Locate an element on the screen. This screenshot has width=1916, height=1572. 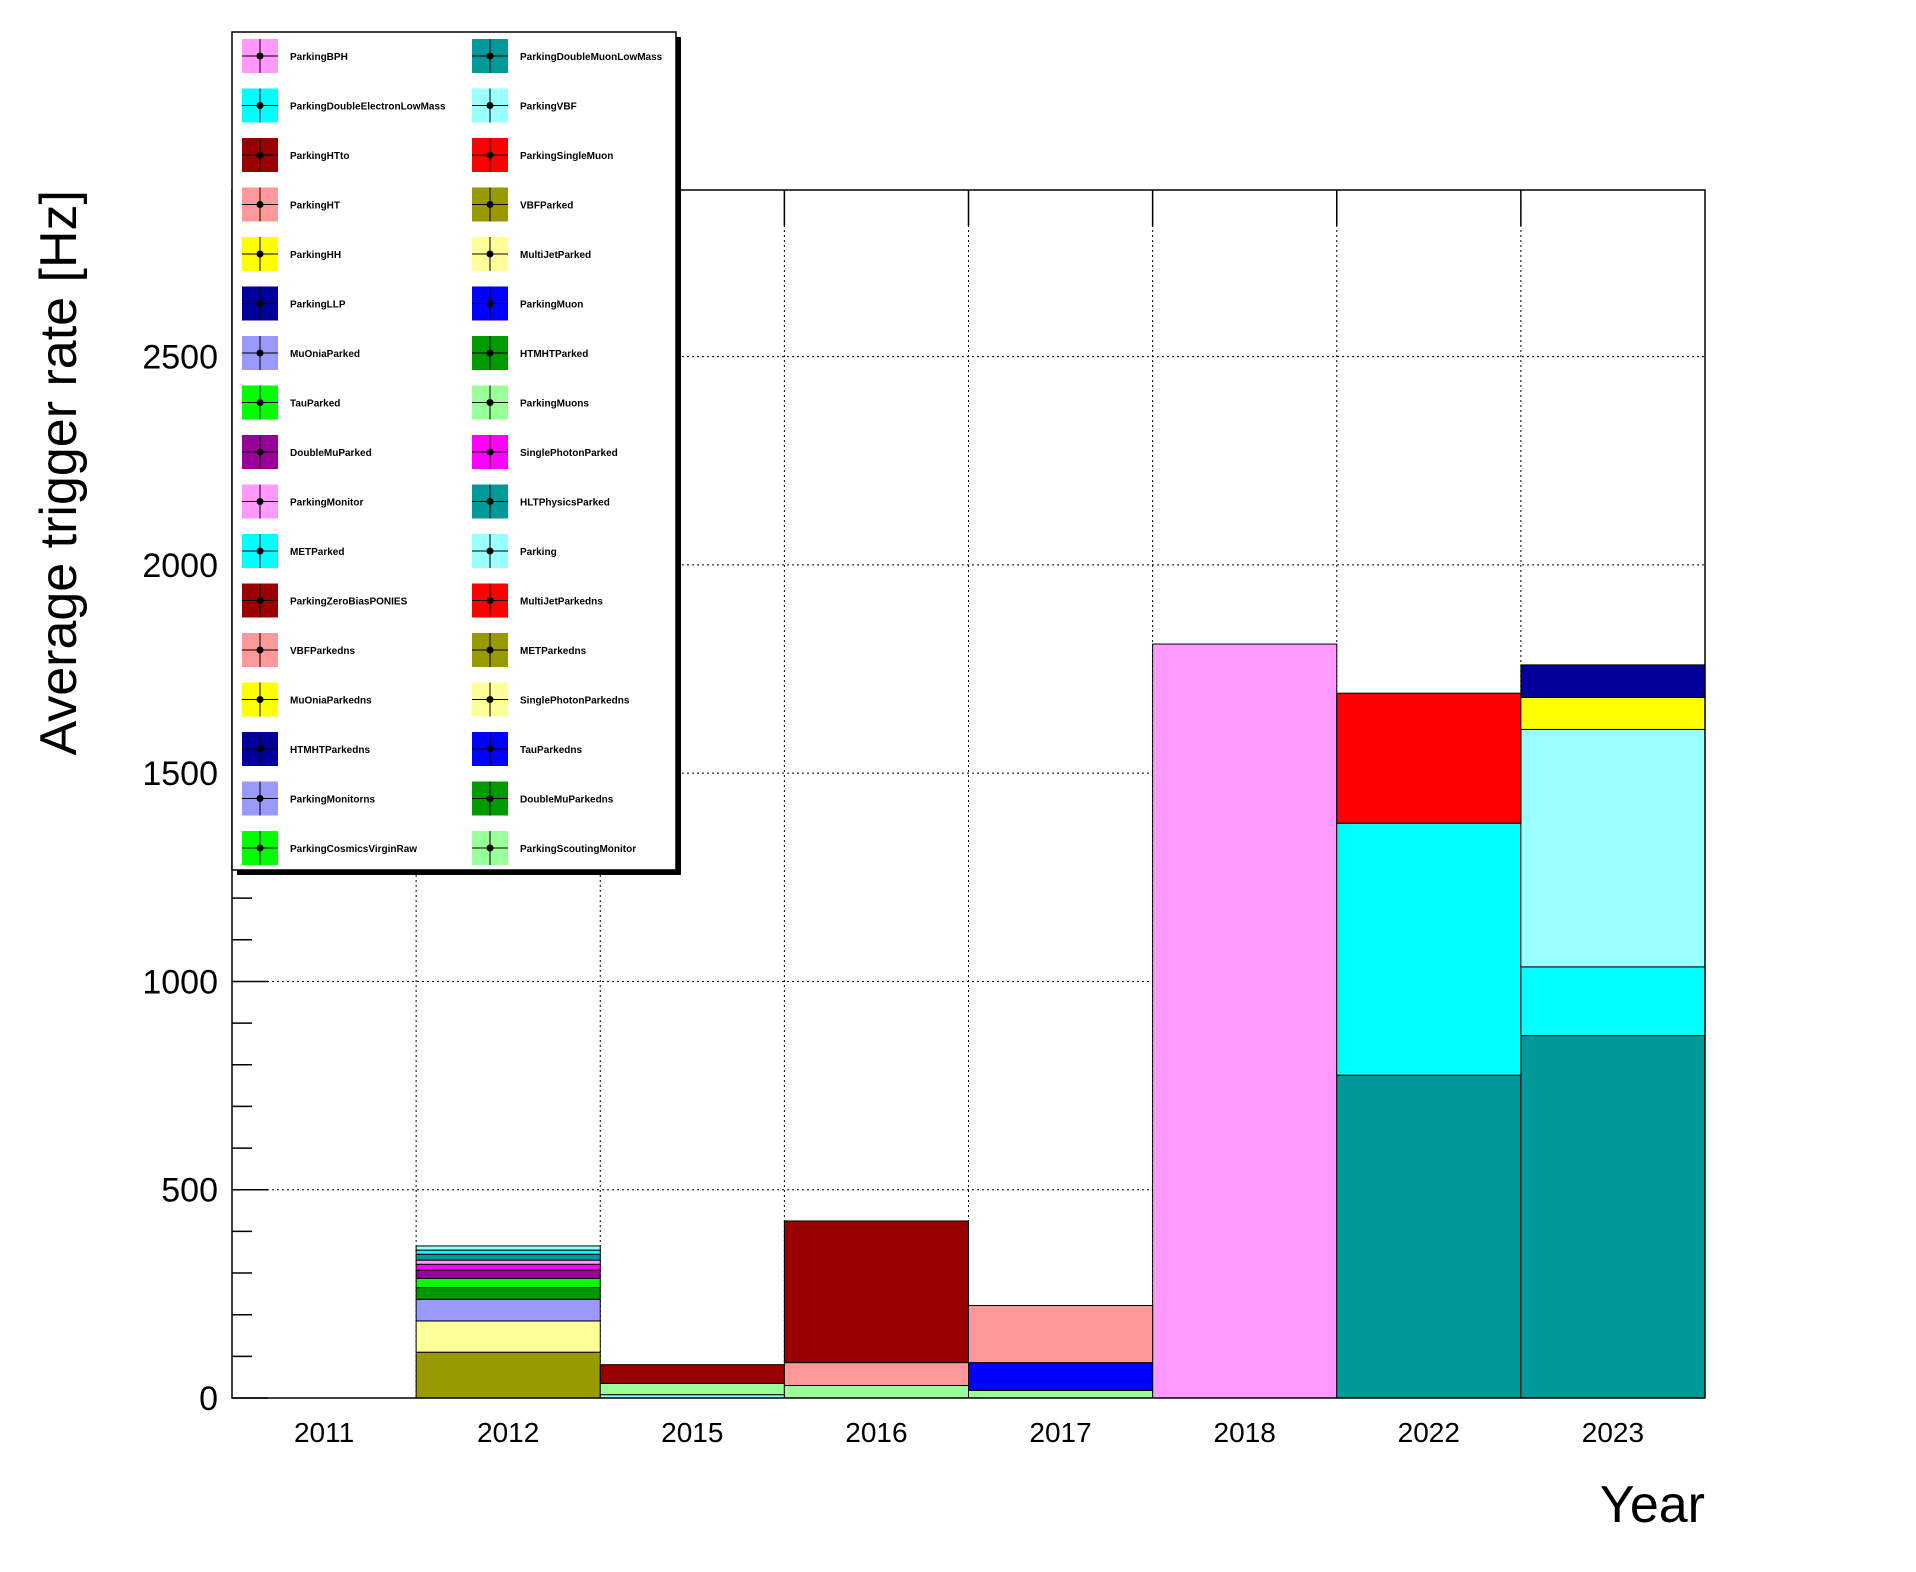
legend-entry-vbfparkedns: VBFParkedns is located at coordinates (298, 650).